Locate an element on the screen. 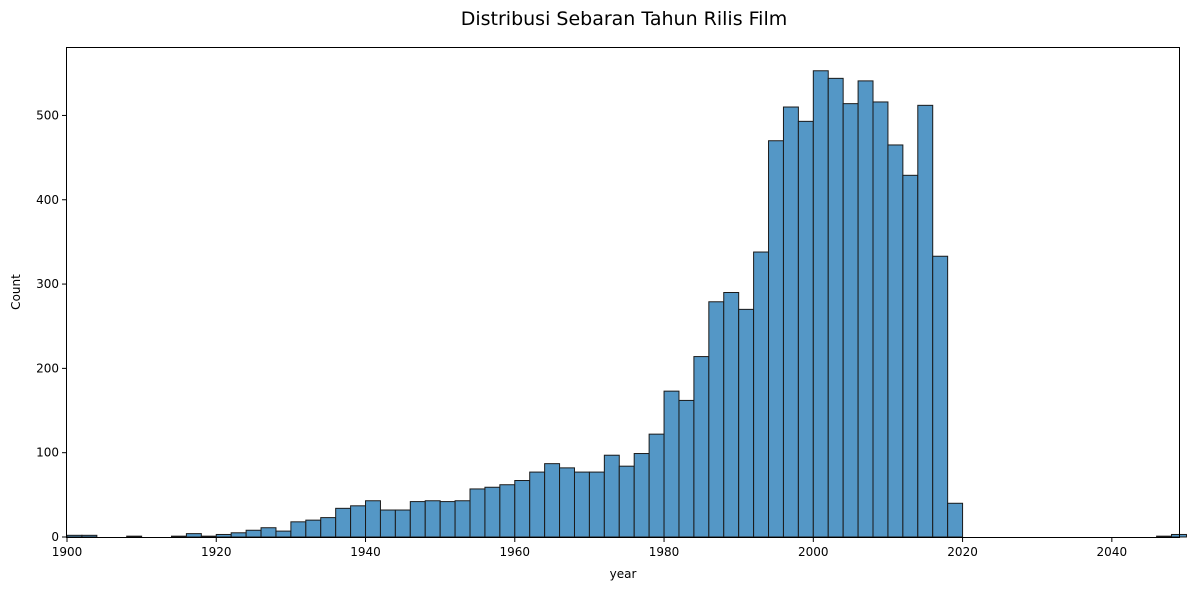  y-axis-ticks: 0 100 200 300 400 500 is located at coordinates (51, 326).